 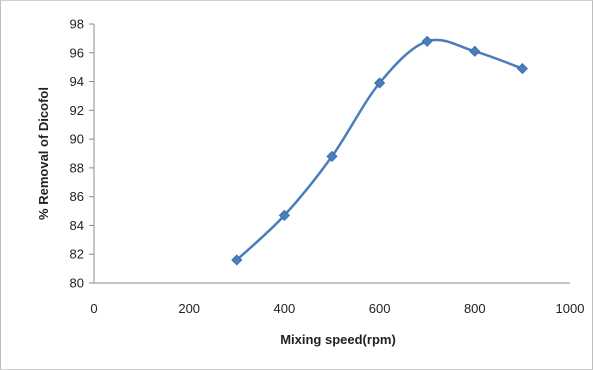 I want to click on x-tick-label: 200, so click(x=189, y=308).